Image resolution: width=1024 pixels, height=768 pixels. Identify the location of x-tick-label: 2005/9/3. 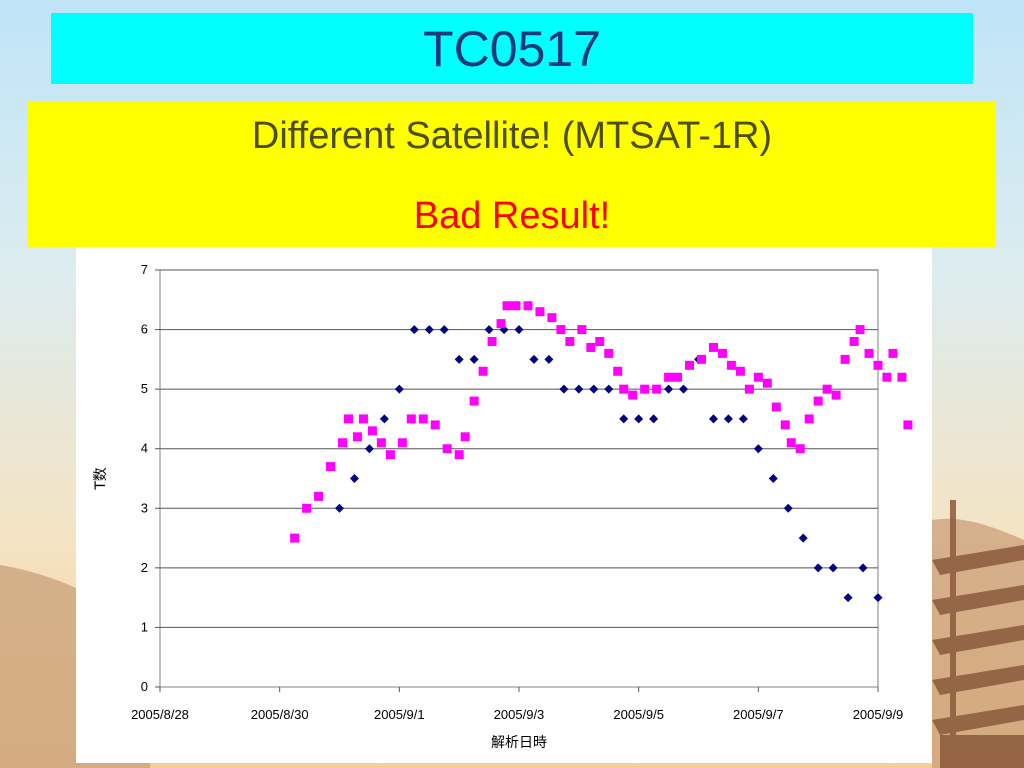
(519, 714).